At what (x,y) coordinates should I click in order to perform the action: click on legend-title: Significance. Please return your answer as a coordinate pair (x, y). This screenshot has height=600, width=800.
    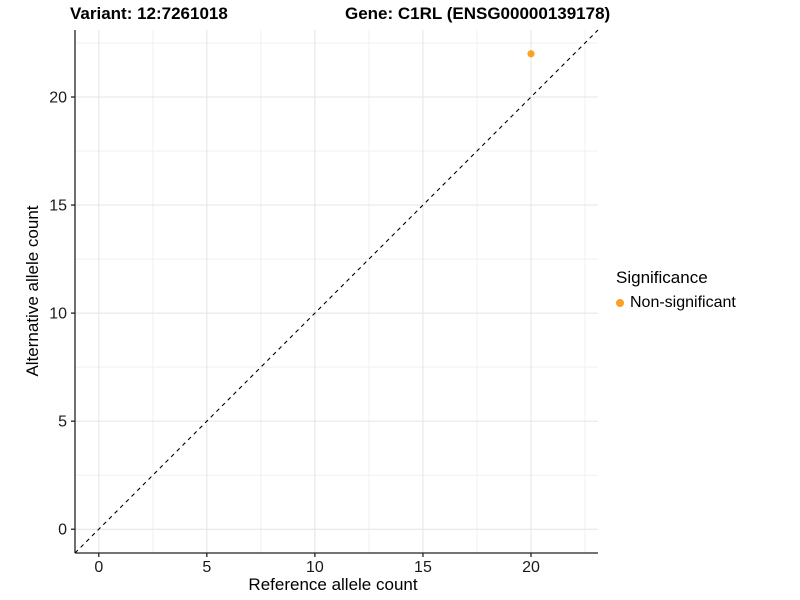
    Looking at the image, I should click on (662, 277).